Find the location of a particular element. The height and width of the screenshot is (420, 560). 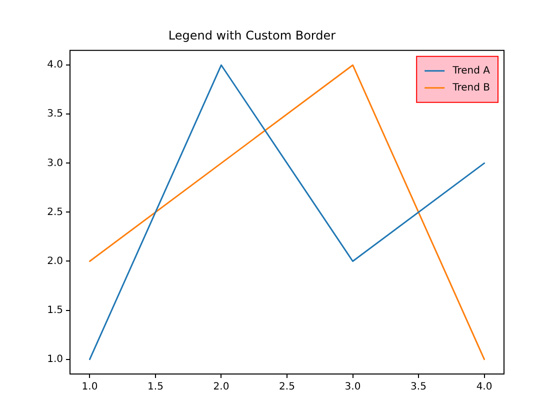

y-tick-label: 1.0 is located at coordinates (55, 359).